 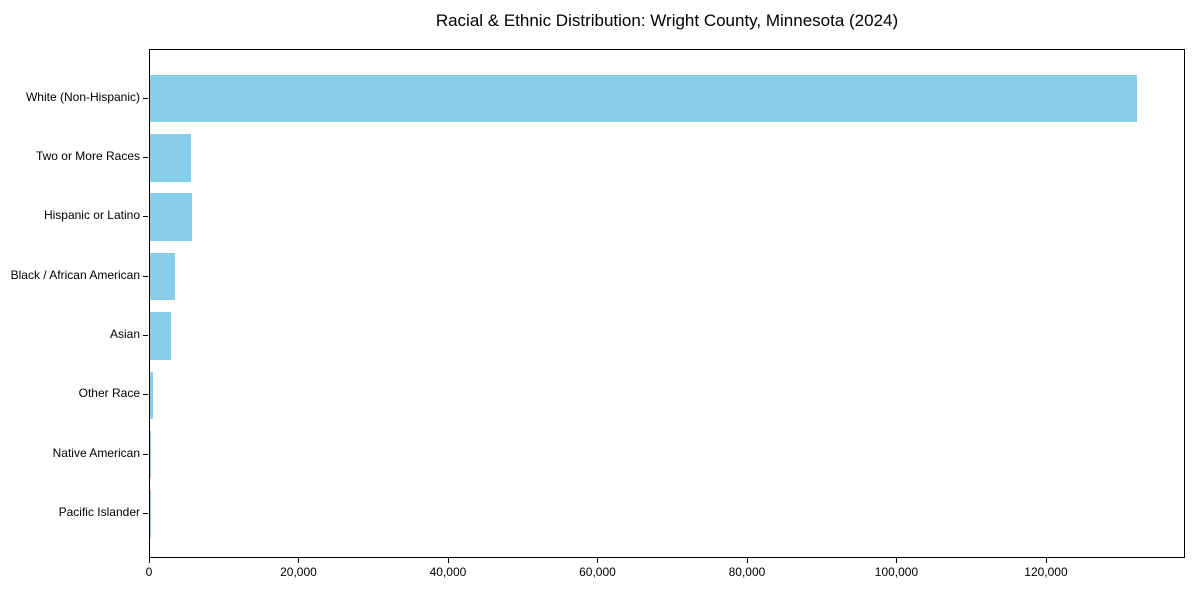 What do you see at coordinates (597, 572) in the screenshot?
I see `x-axis-label: 60,000` at bounding box center [597, 572].